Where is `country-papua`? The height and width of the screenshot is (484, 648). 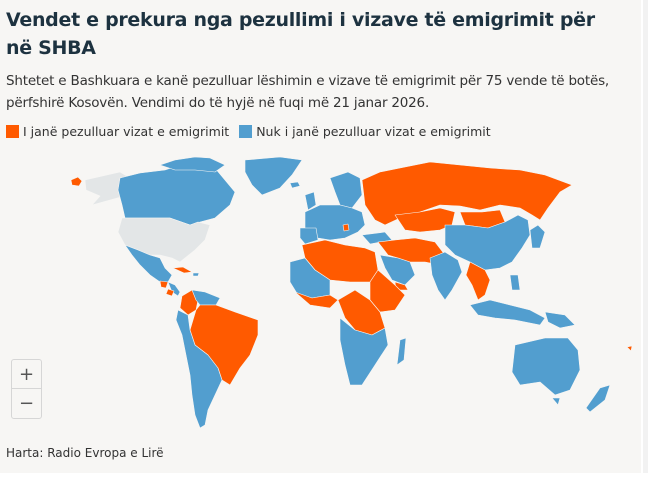 country-papua is located at coordinates (560, 320).